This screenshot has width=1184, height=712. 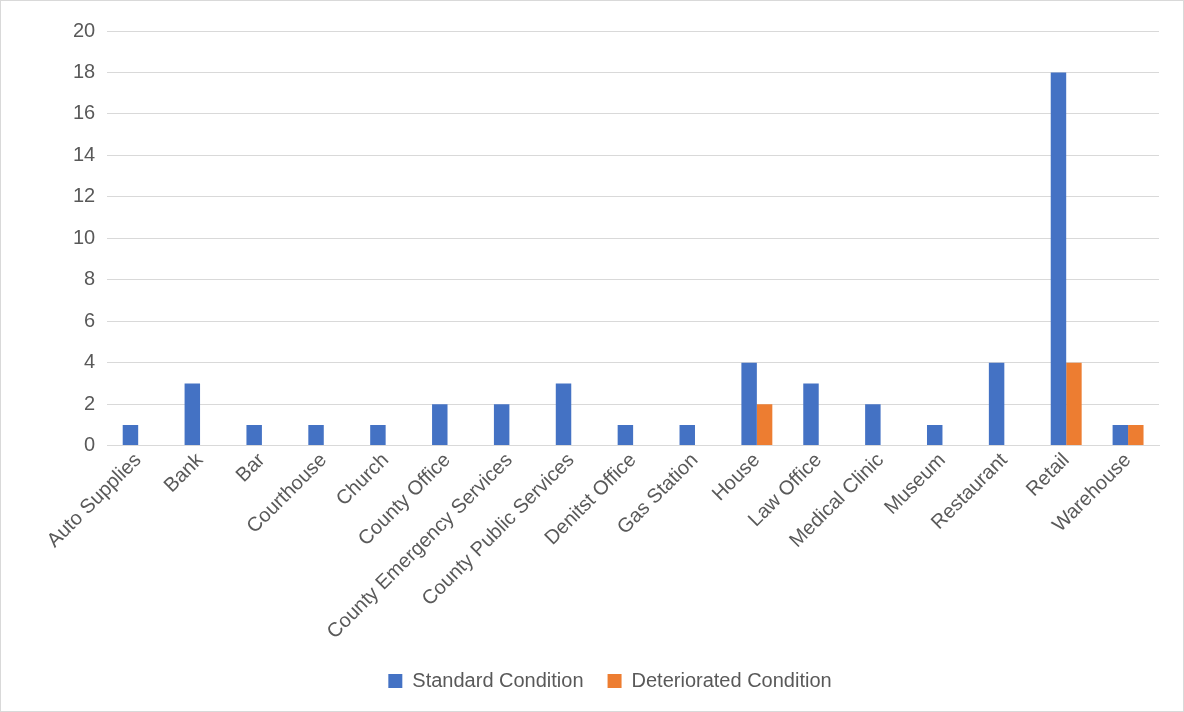 I want to click on y-tick-label: 18, so click(x=84, y=70).